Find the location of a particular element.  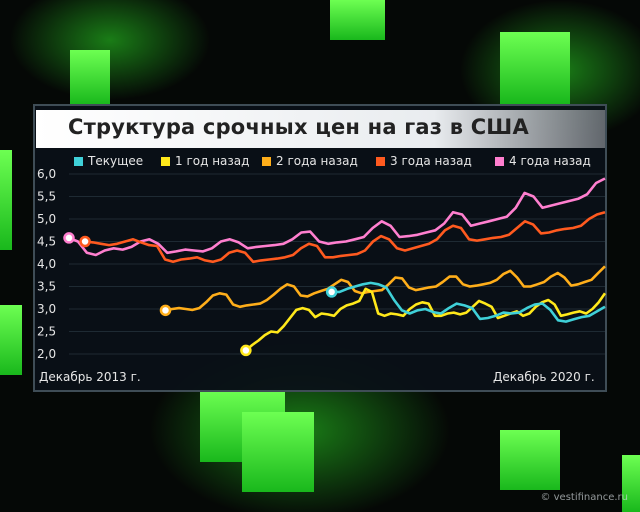

x-axis-end-label: Декабрь 2020 г. is located at coordinates (544, 377).